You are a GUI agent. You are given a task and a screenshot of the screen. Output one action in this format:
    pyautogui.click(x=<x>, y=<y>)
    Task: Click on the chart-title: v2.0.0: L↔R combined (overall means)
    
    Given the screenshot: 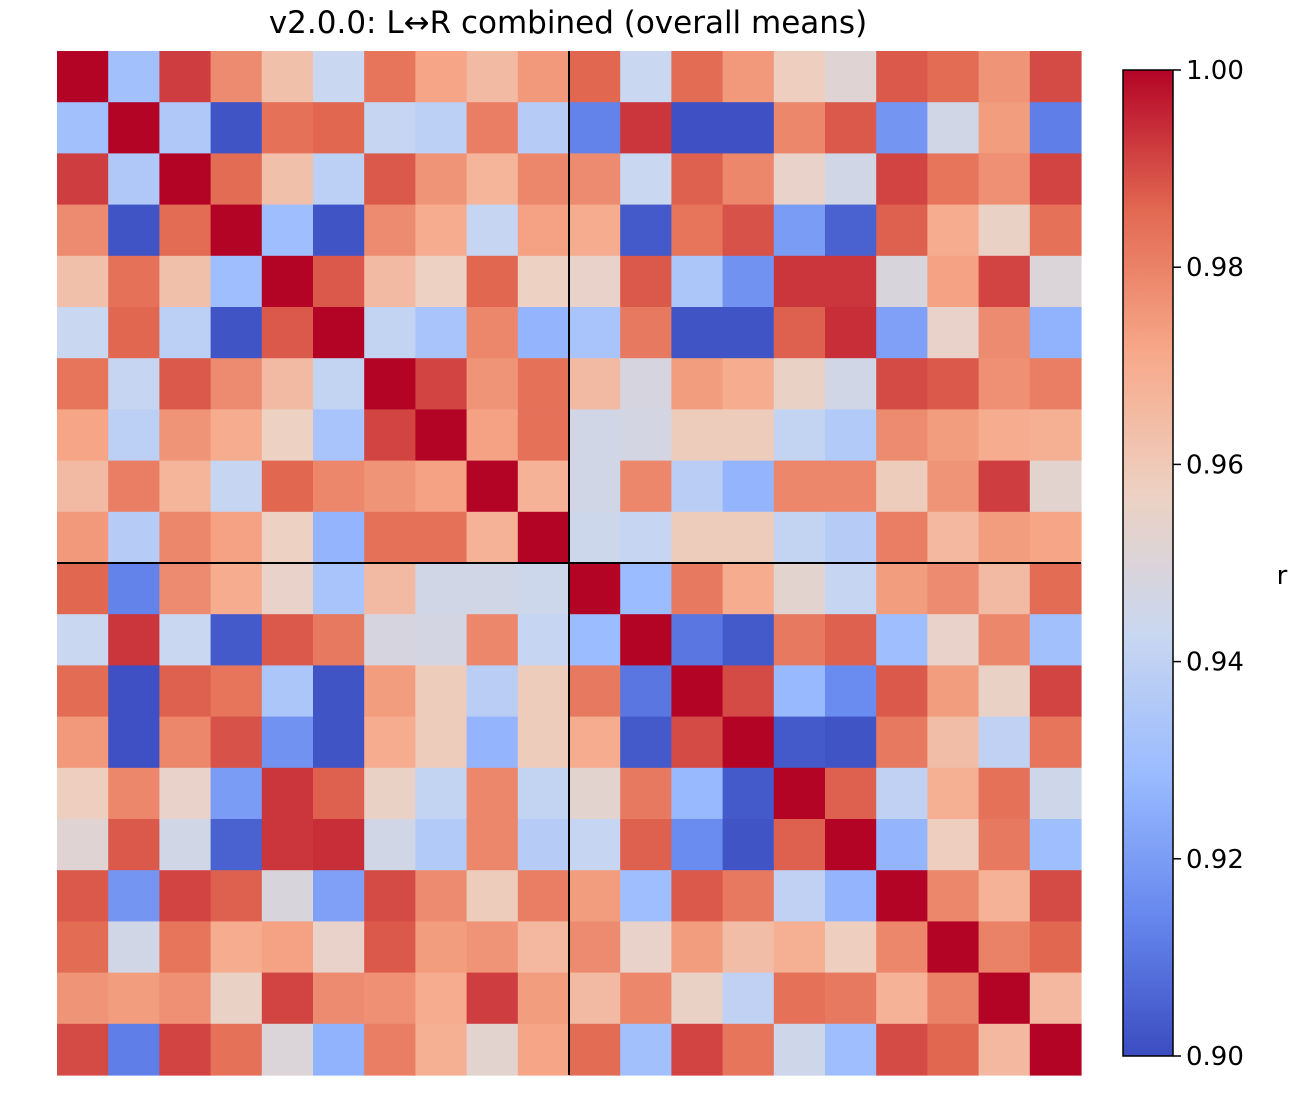 What is the action you would take?
    pyautogui.click(x=568, y=23)
    